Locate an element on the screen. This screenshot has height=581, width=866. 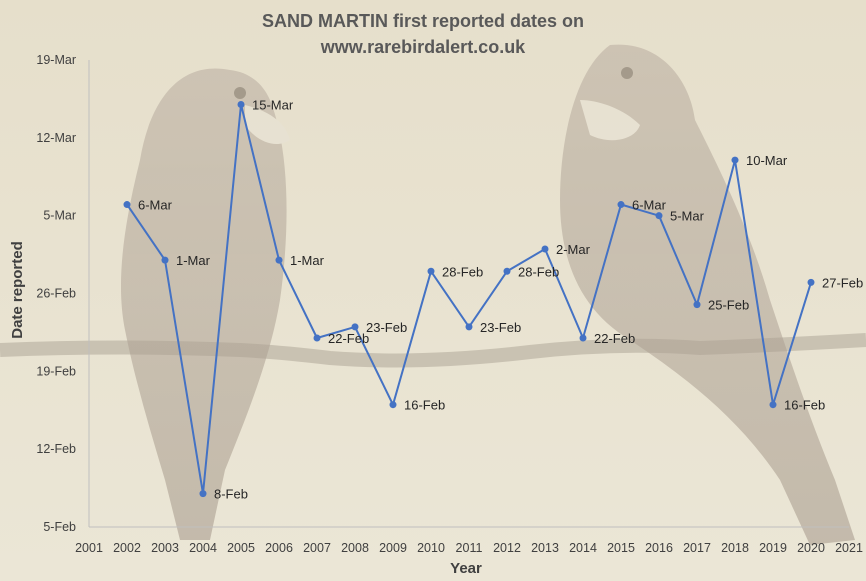
left-bird-eye is located at coordinates (240, 93).